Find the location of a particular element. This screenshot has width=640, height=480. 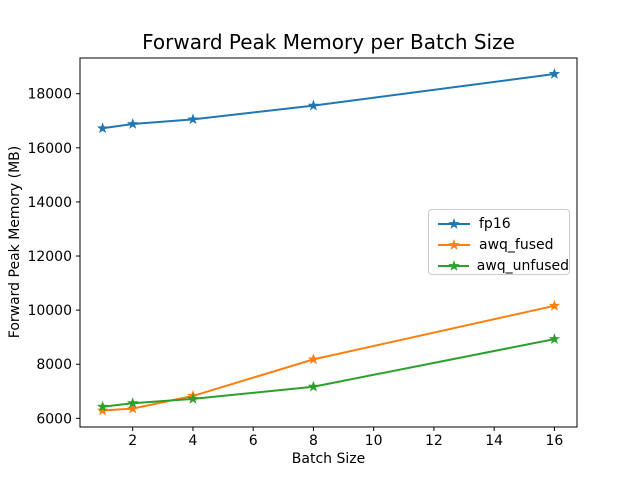

legend-marker-fp16 is located at coordinates (454, 223).